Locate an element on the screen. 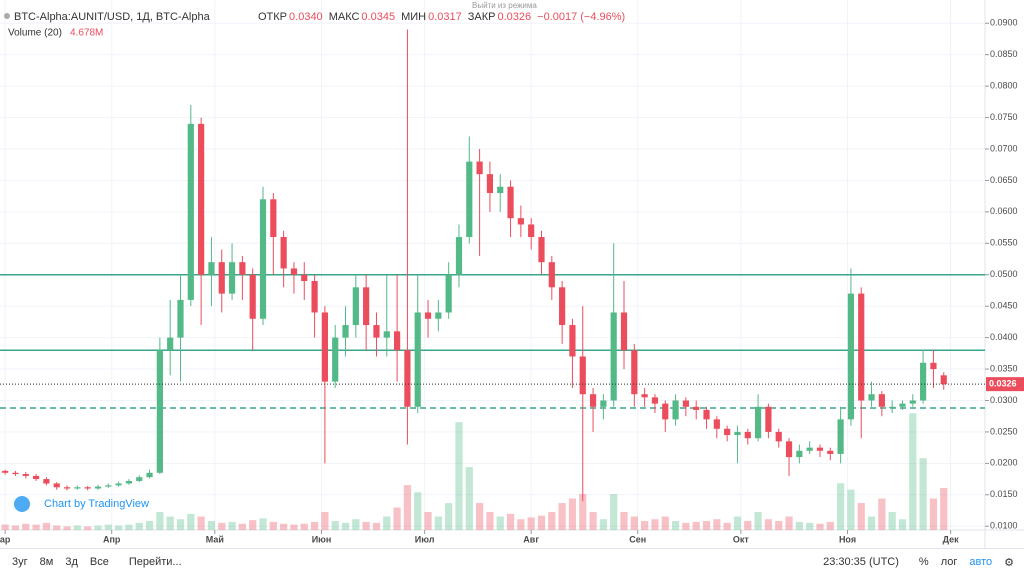 The width and height of the screenshot is (1024, 575). status-dot is located at coordinates (7, 16).